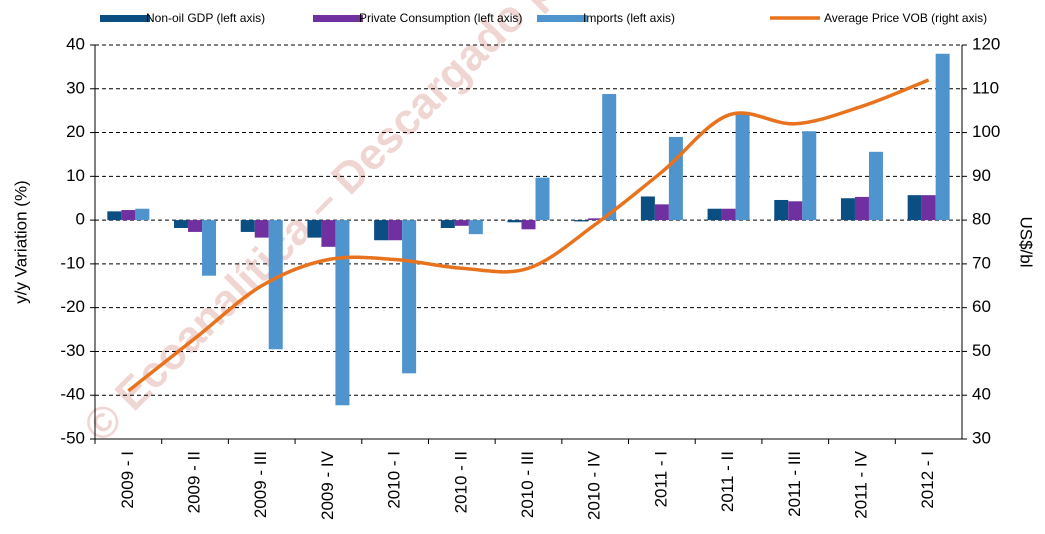  I want to click on y2-tick-label: 110, so click(985, 87).